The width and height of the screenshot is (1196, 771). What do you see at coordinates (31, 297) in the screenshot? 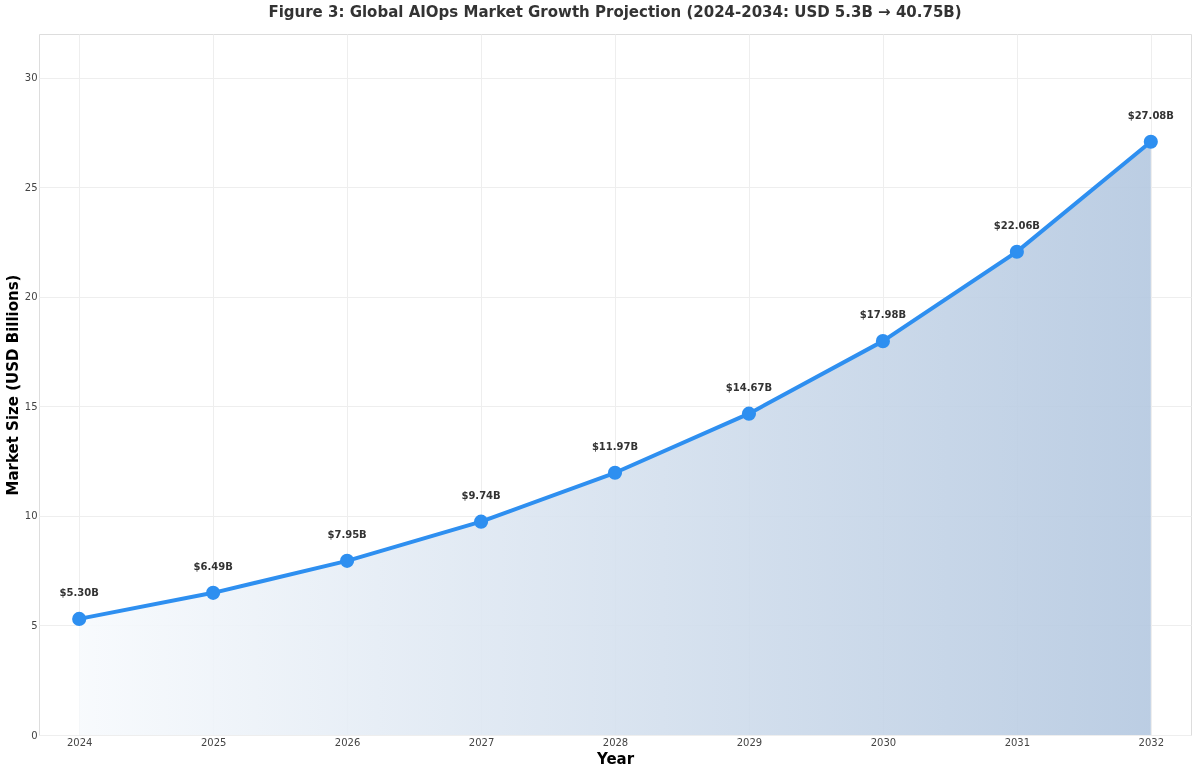
I see `y-tick-label: 20` at bounding box center [31, 297].